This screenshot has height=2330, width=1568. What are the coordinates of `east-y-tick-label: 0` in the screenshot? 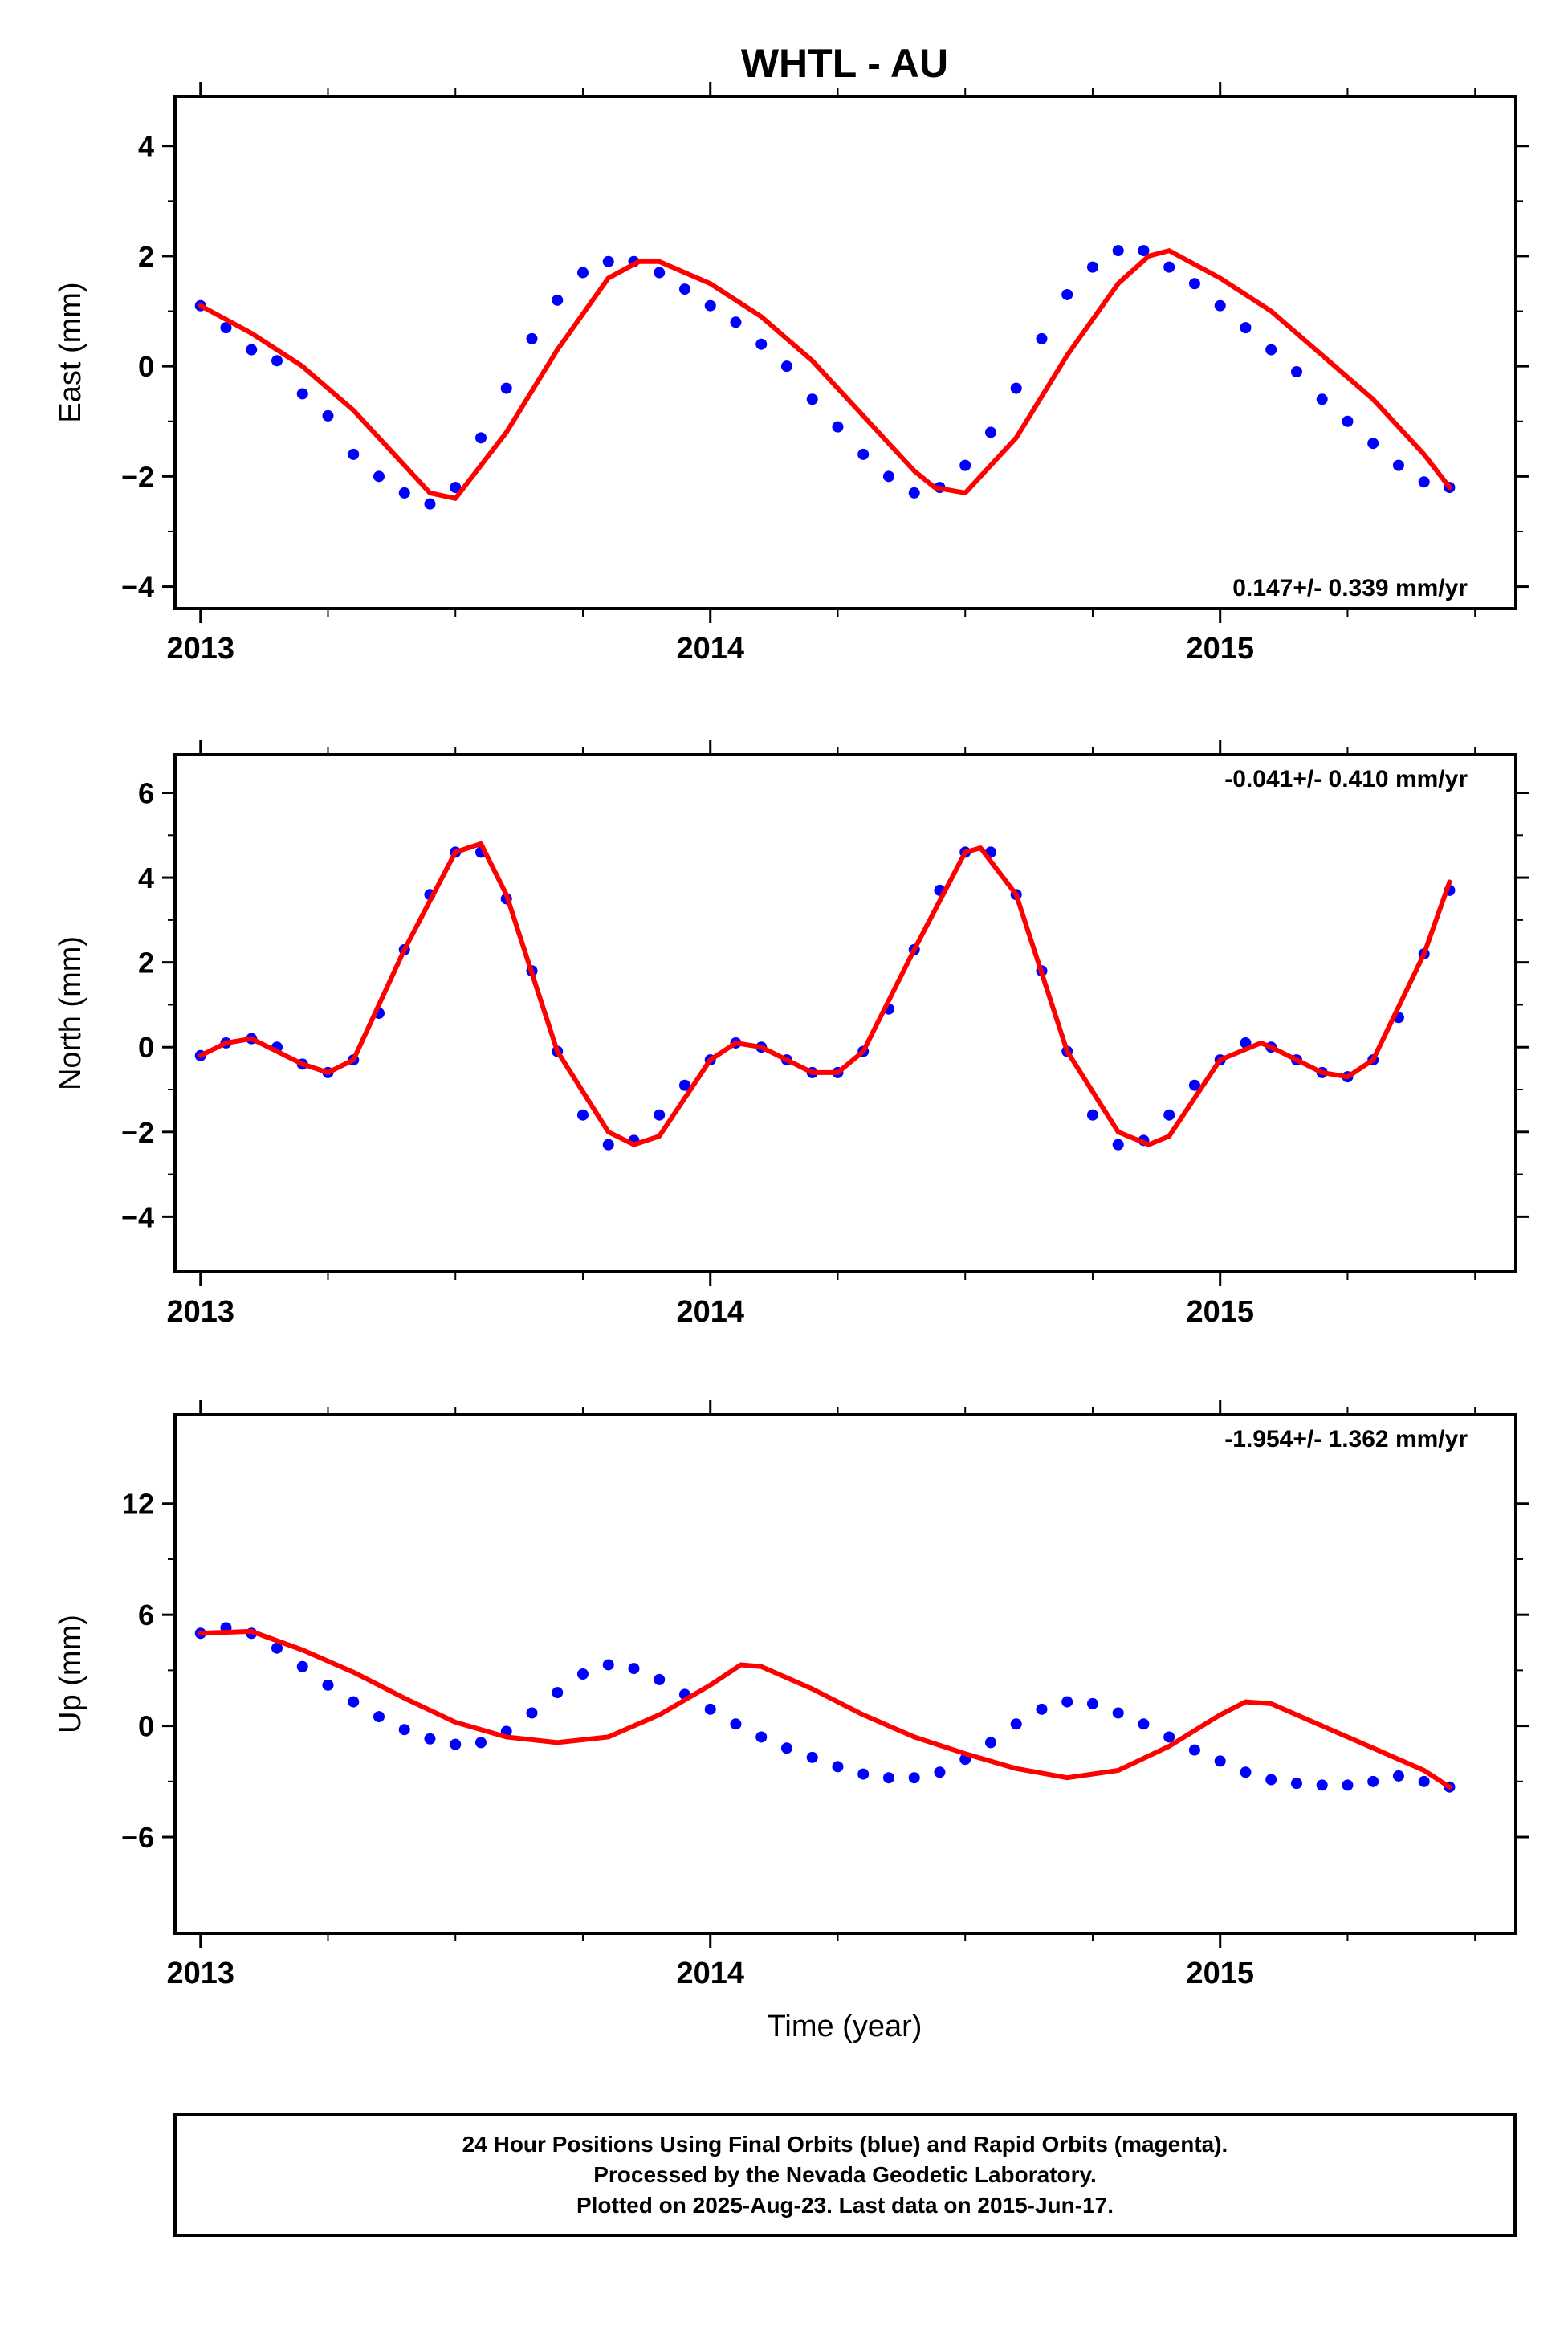 It's located at (146, 366).